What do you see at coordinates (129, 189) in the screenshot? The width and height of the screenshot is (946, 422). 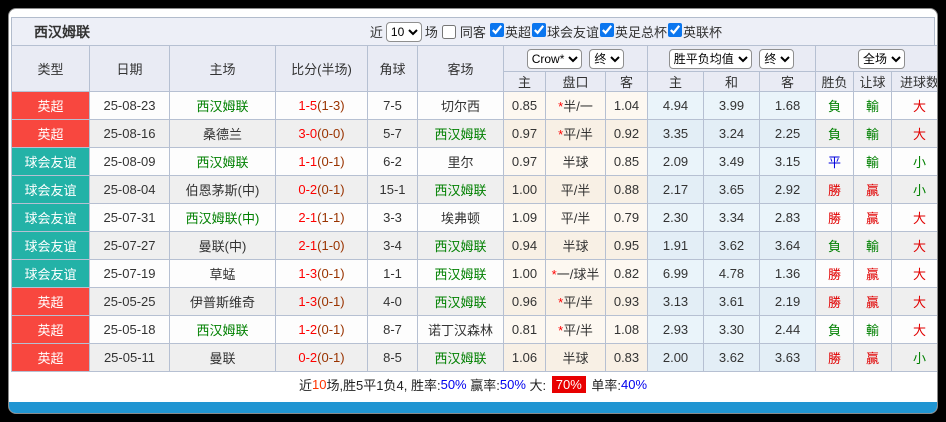 I see `match-date: 25-08-04` at bounding box center [129, 189].